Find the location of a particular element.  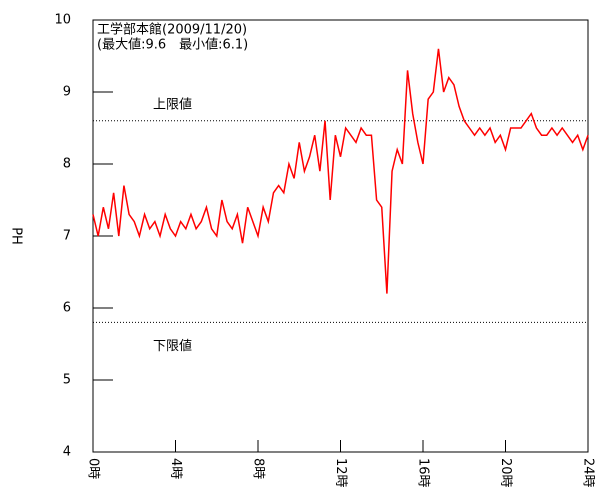

y-tick-label: 7 is located at coordinates (67, 236).